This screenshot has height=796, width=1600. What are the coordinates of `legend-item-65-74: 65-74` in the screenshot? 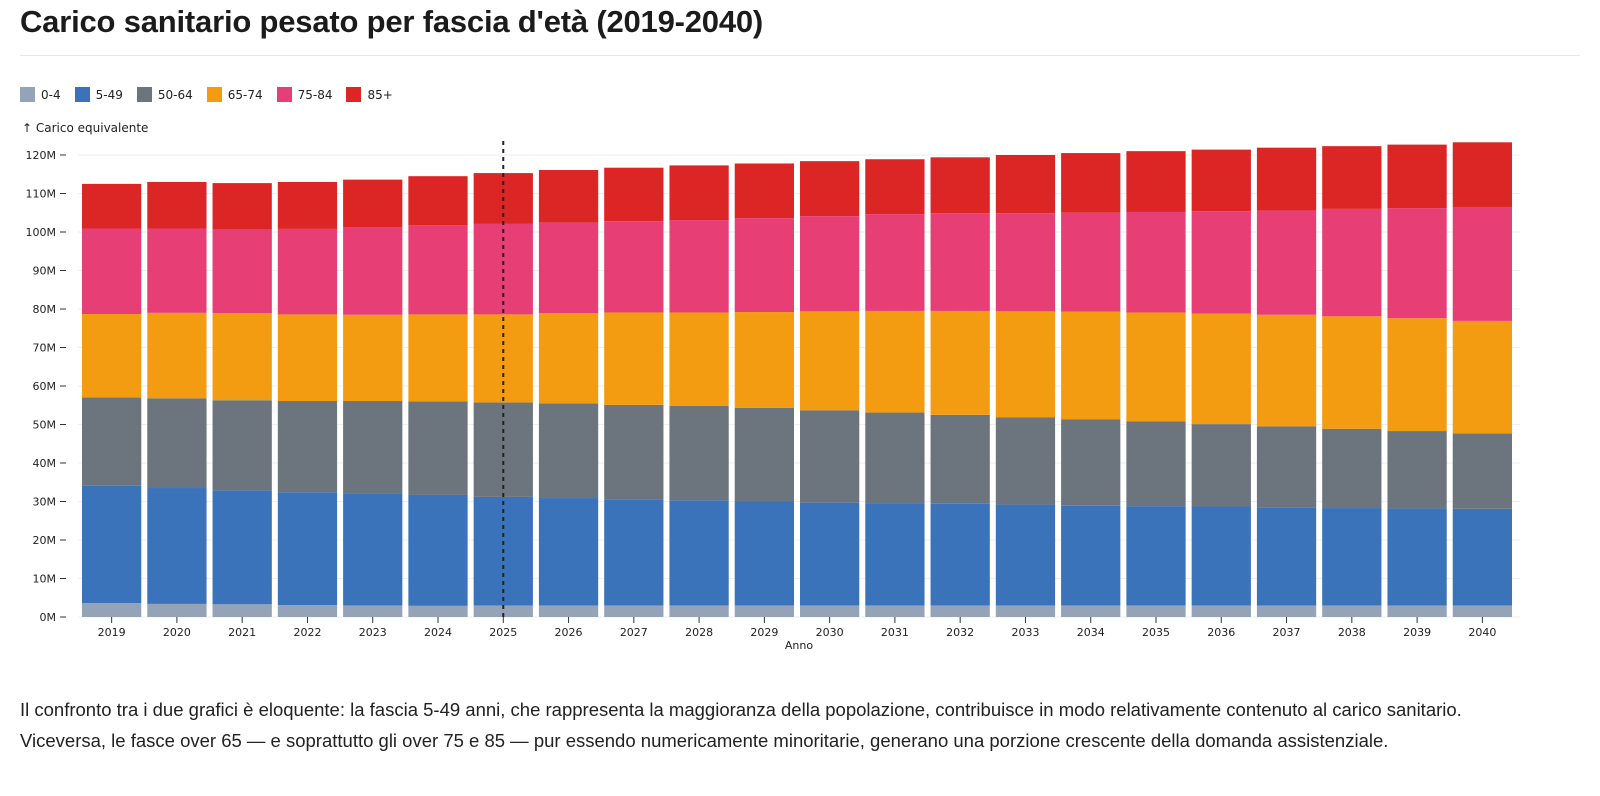 It's located at (234, 94).